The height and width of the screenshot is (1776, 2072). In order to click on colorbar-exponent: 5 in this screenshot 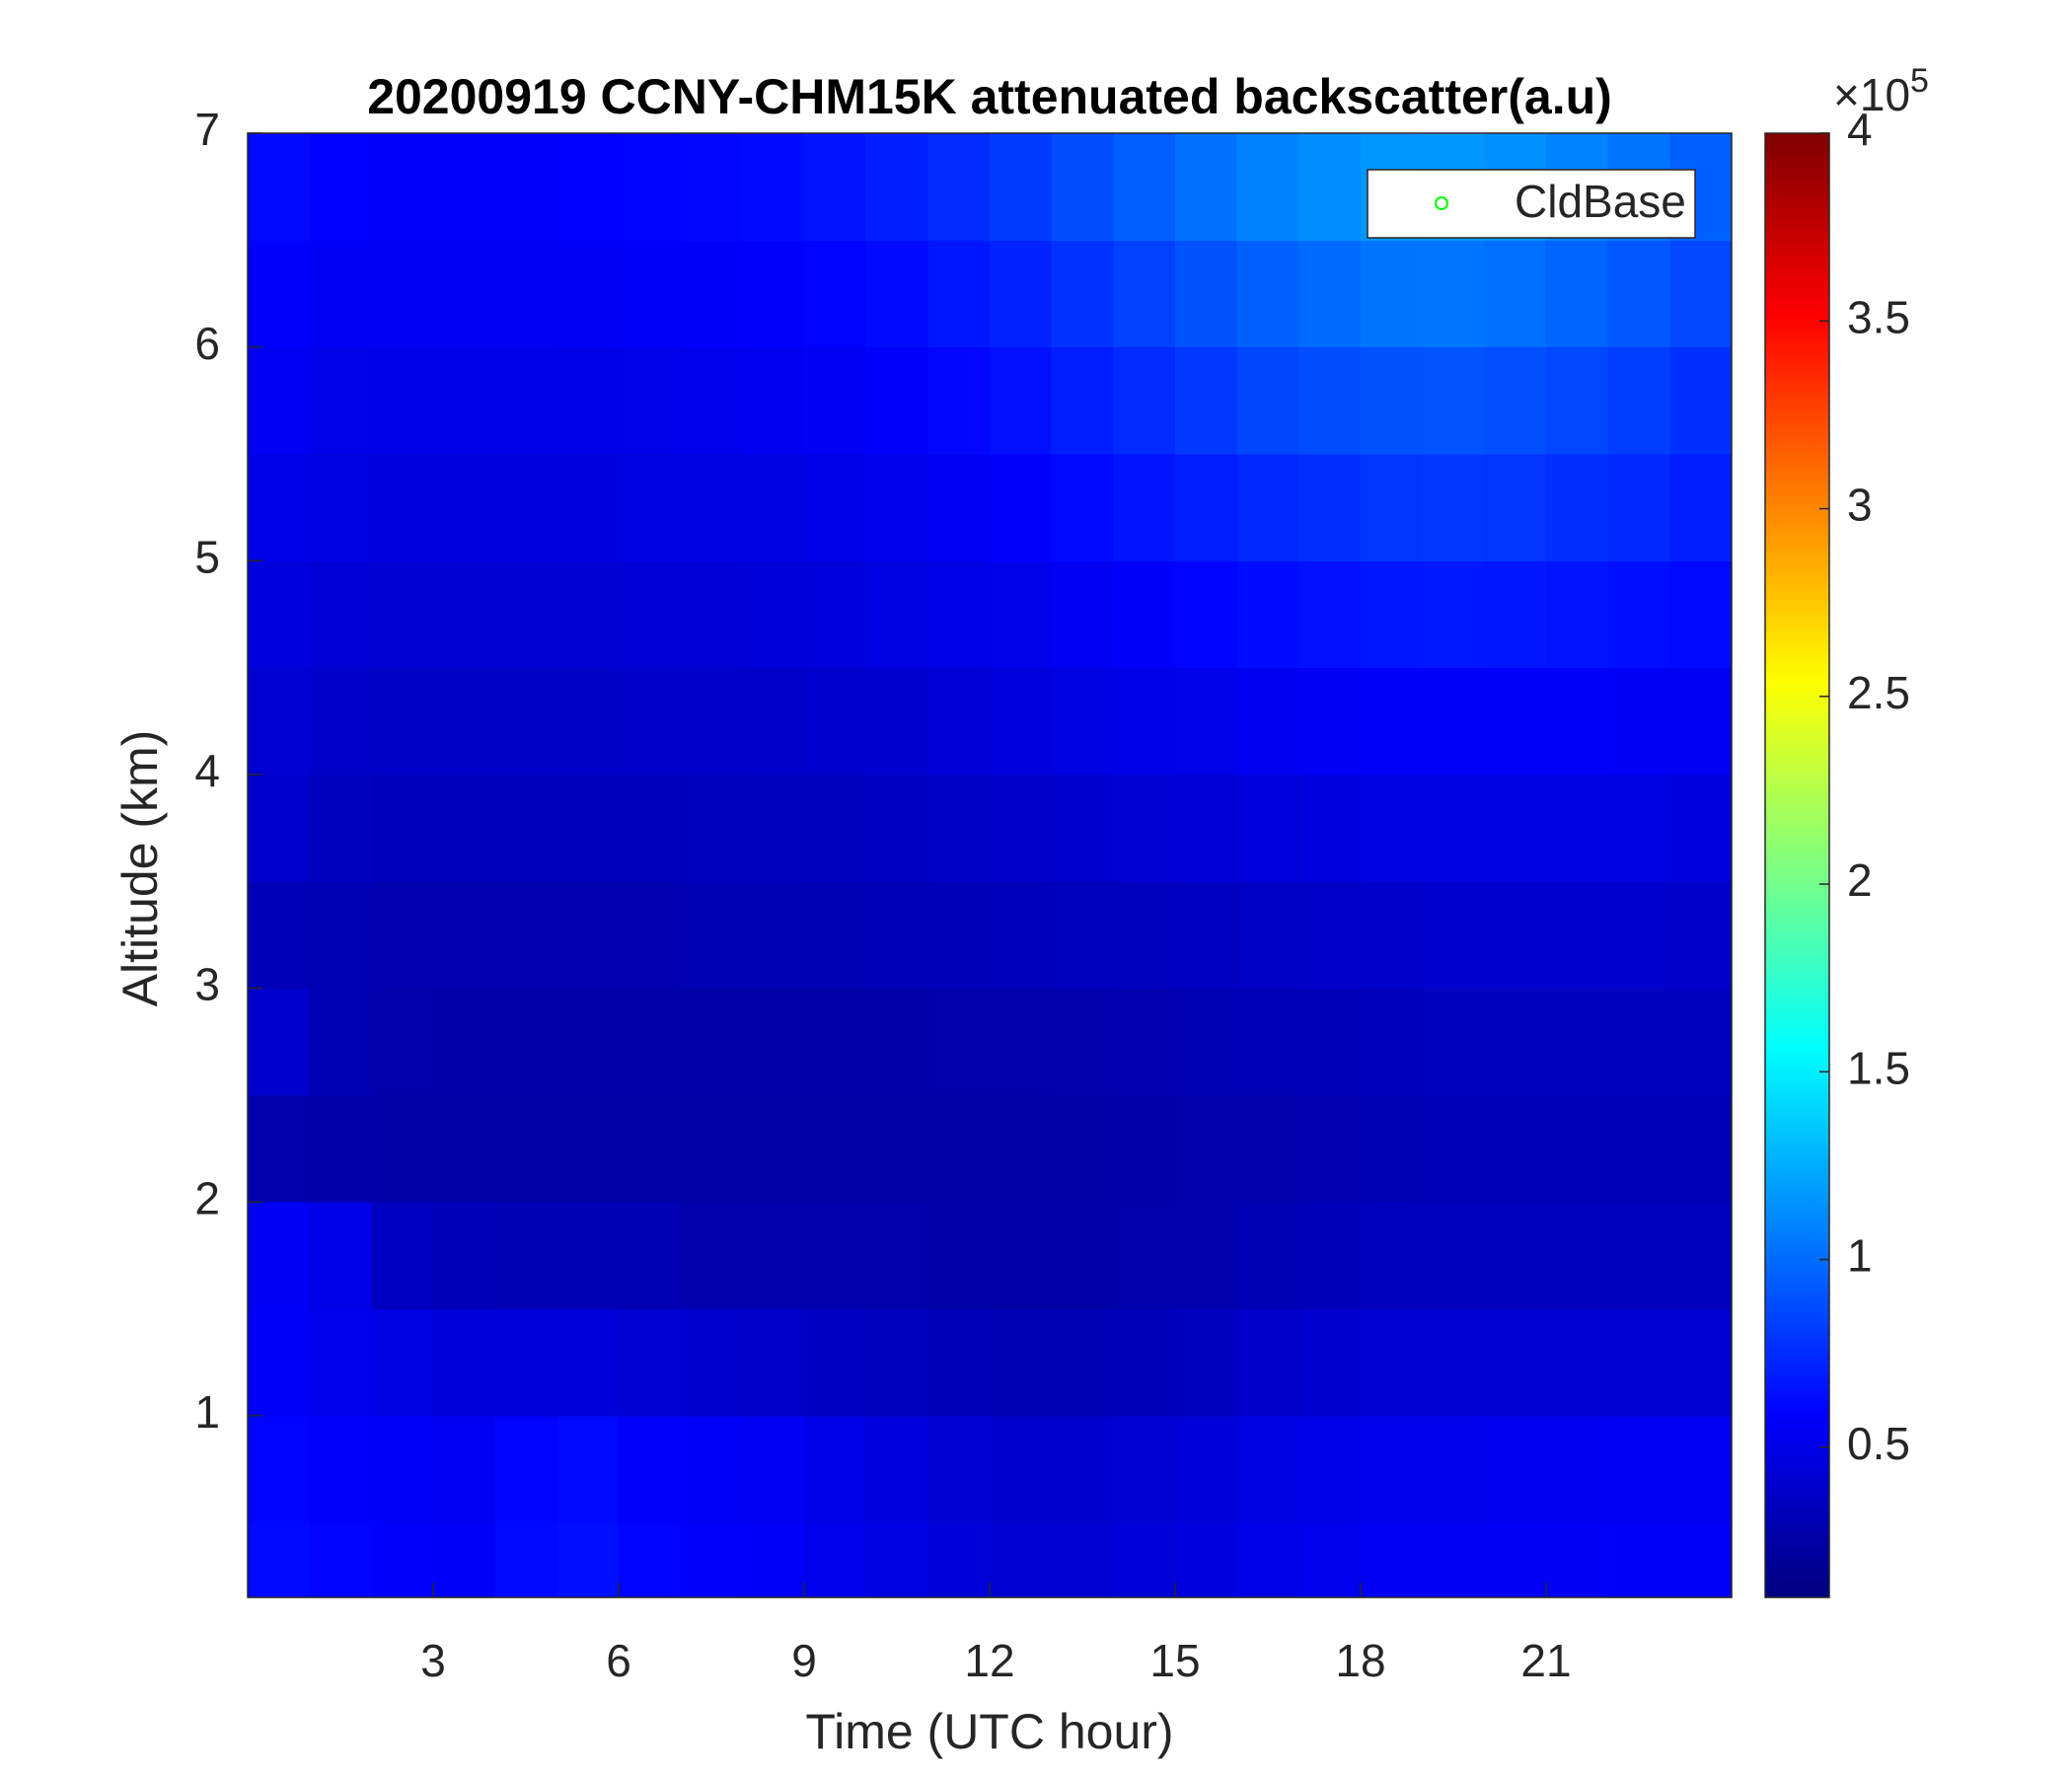, I will do `click(1920, 81)`.